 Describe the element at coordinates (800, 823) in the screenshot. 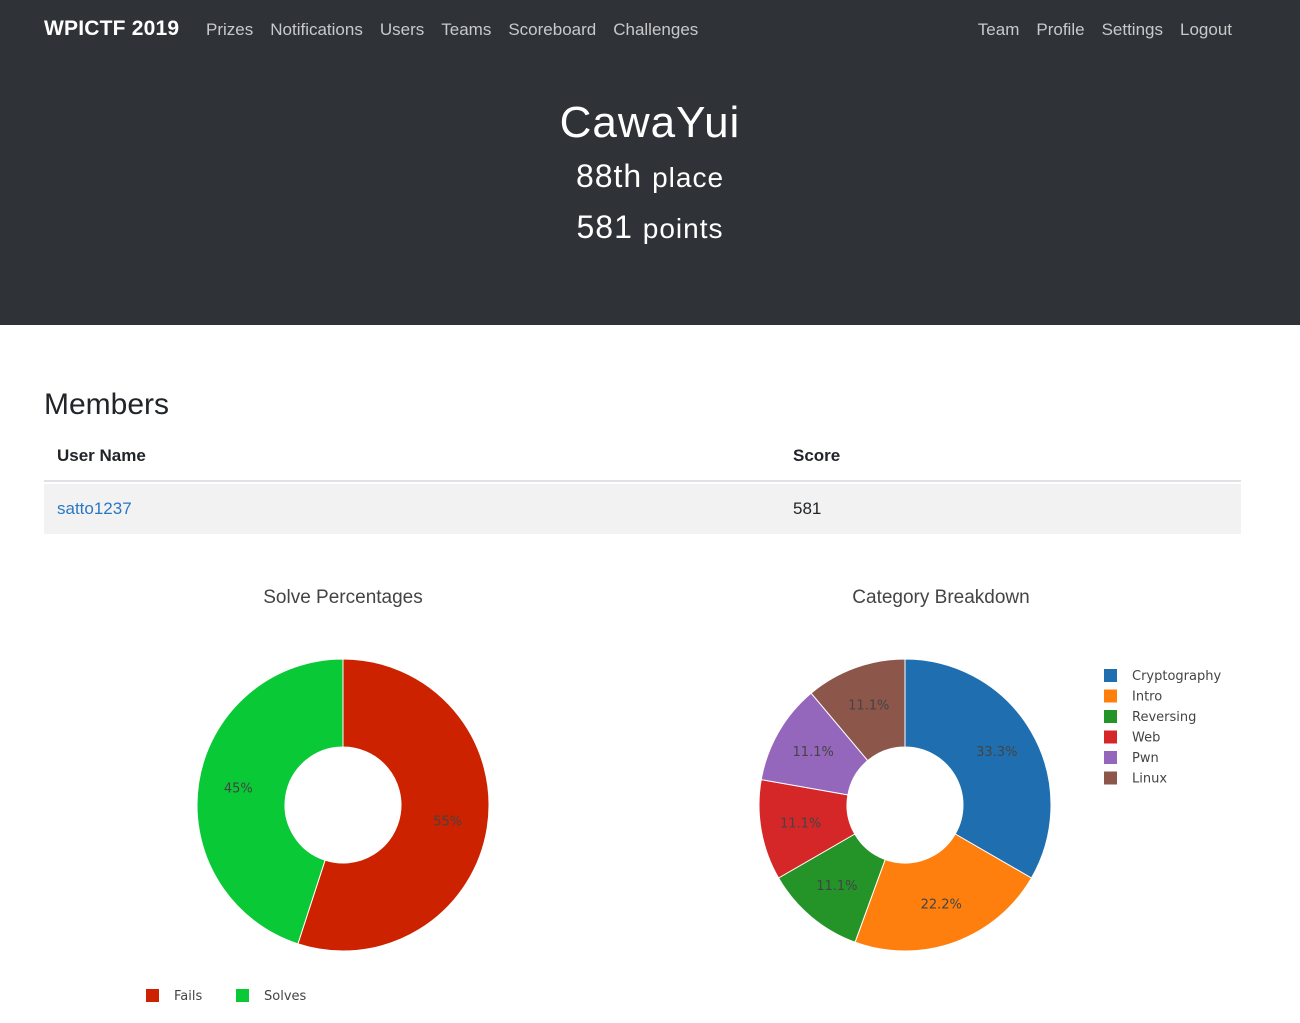

I see `slice-label-web: 11.1%` at that location.